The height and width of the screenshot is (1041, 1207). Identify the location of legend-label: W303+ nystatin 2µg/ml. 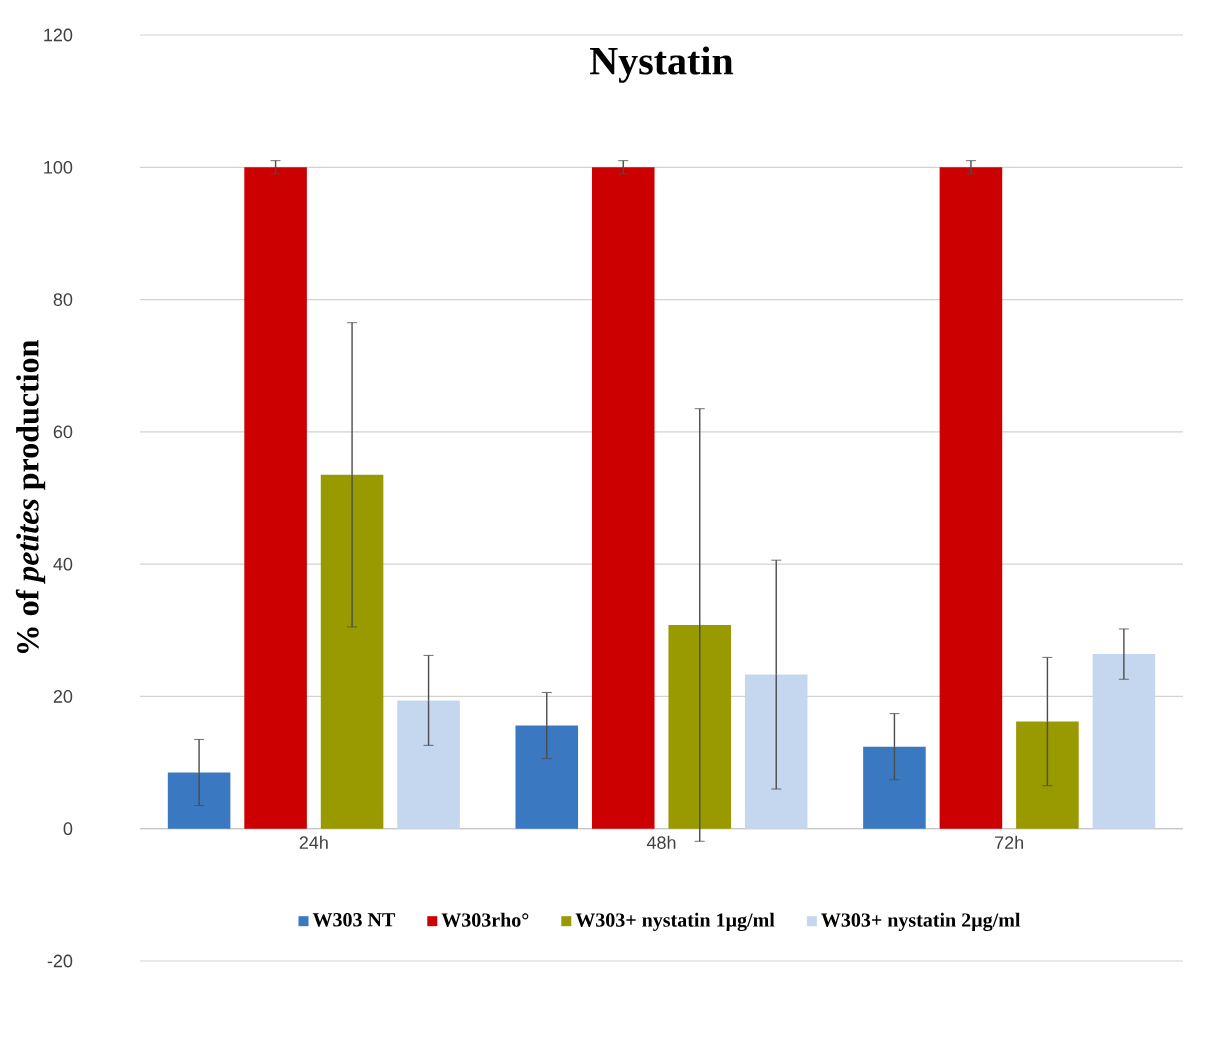
(921, 922).